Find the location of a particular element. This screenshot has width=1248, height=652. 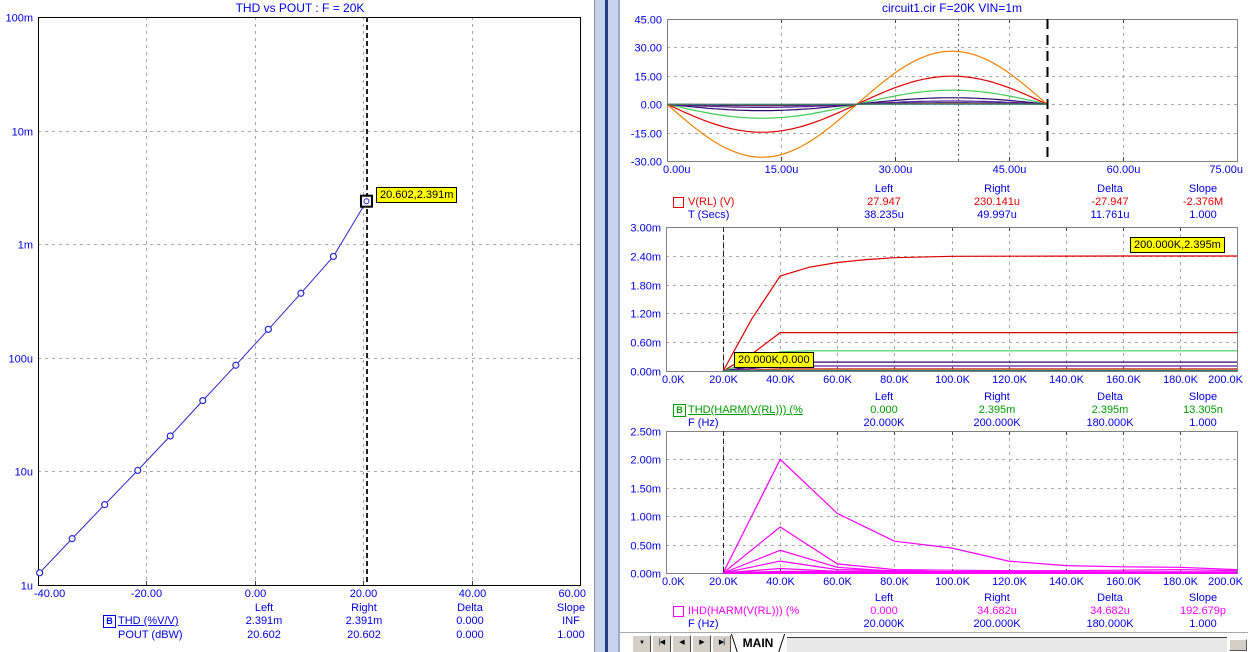

tab-main: MAIN is located at coordinates (758, 643).